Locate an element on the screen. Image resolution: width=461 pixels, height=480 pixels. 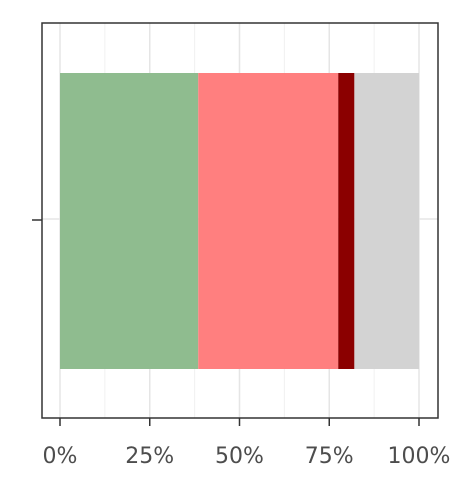
x-axis-ticks is located at coordinates (239, 422).